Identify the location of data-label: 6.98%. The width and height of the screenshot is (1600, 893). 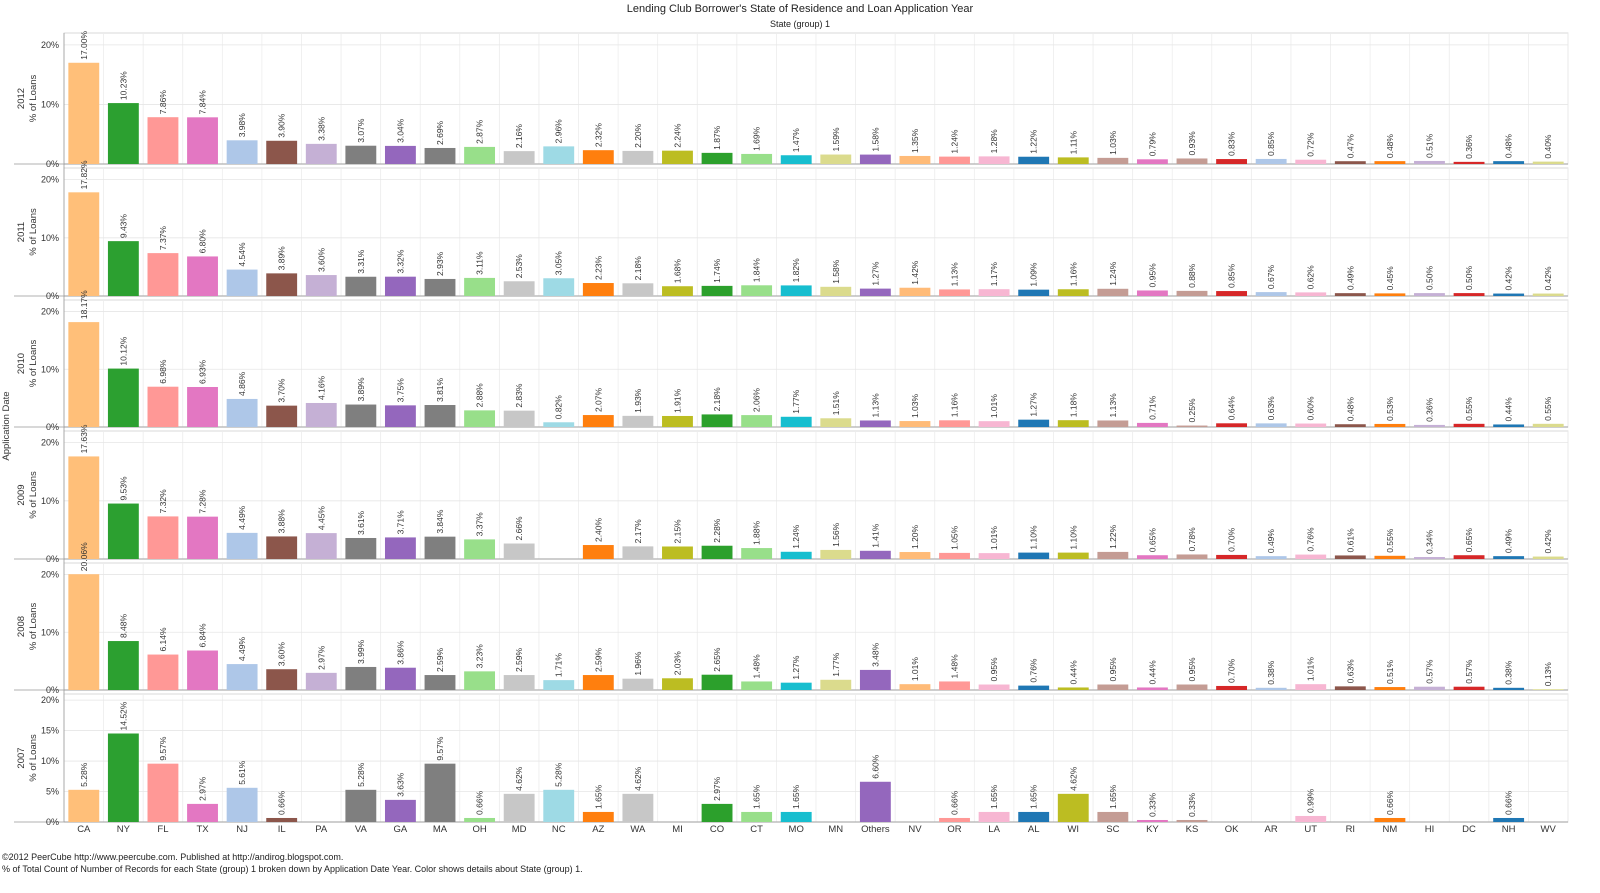
(163, 371).